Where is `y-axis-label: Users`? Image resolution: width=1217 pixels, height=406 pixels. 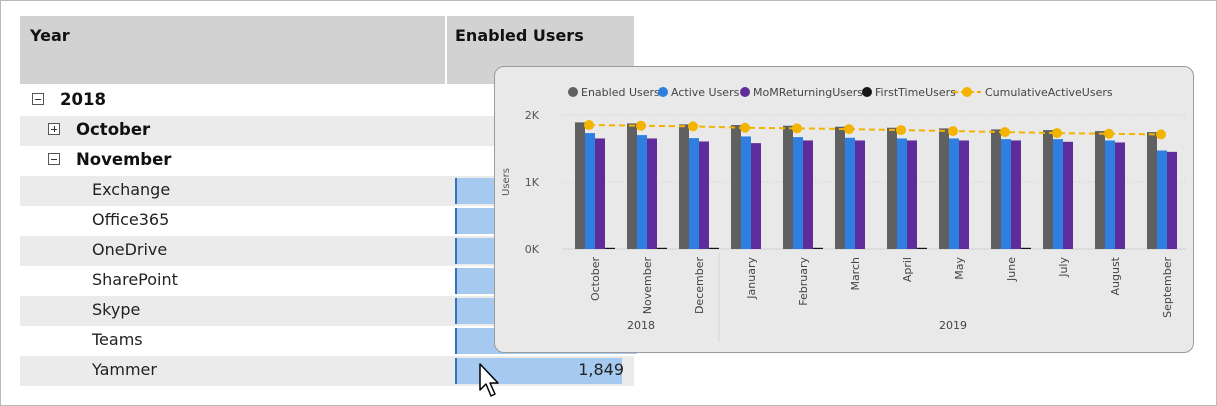
y-axis-label: Users is located at coordinates (506, 182).